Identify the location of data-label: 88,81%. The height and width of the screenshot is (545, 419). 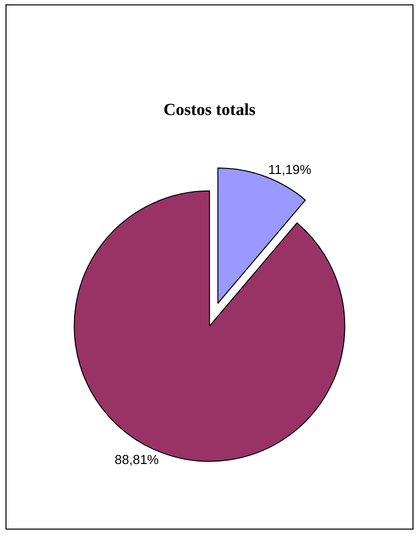
(137, 460).